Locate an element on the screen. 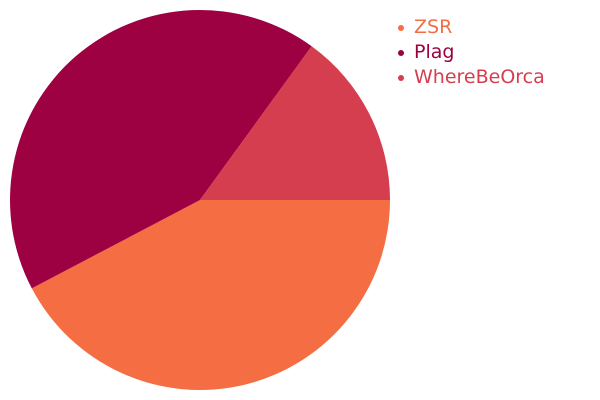 The height and width of the screenshot is (400, 600). legend-item-plag: Plag is located at coordinates (471, 52).